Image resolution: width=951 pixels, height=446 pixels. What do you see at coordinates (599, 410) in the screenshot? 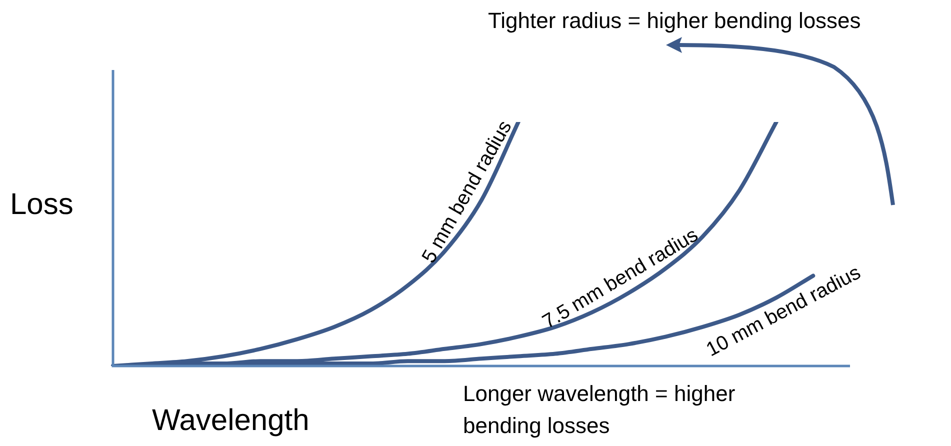
I see `text: Longer wavelength = higher bending losses` at bounding box center [599, 410].